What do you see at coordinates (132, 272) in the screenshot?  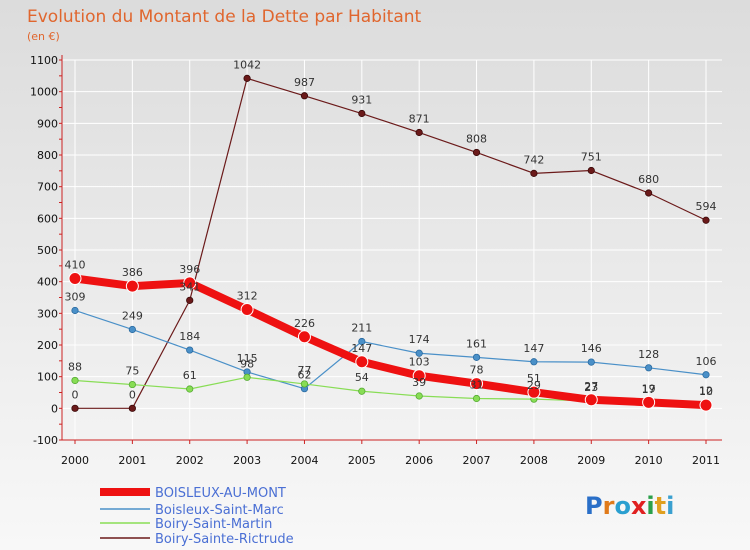 I see `data-label: 386` at bounding box center [132, 272].